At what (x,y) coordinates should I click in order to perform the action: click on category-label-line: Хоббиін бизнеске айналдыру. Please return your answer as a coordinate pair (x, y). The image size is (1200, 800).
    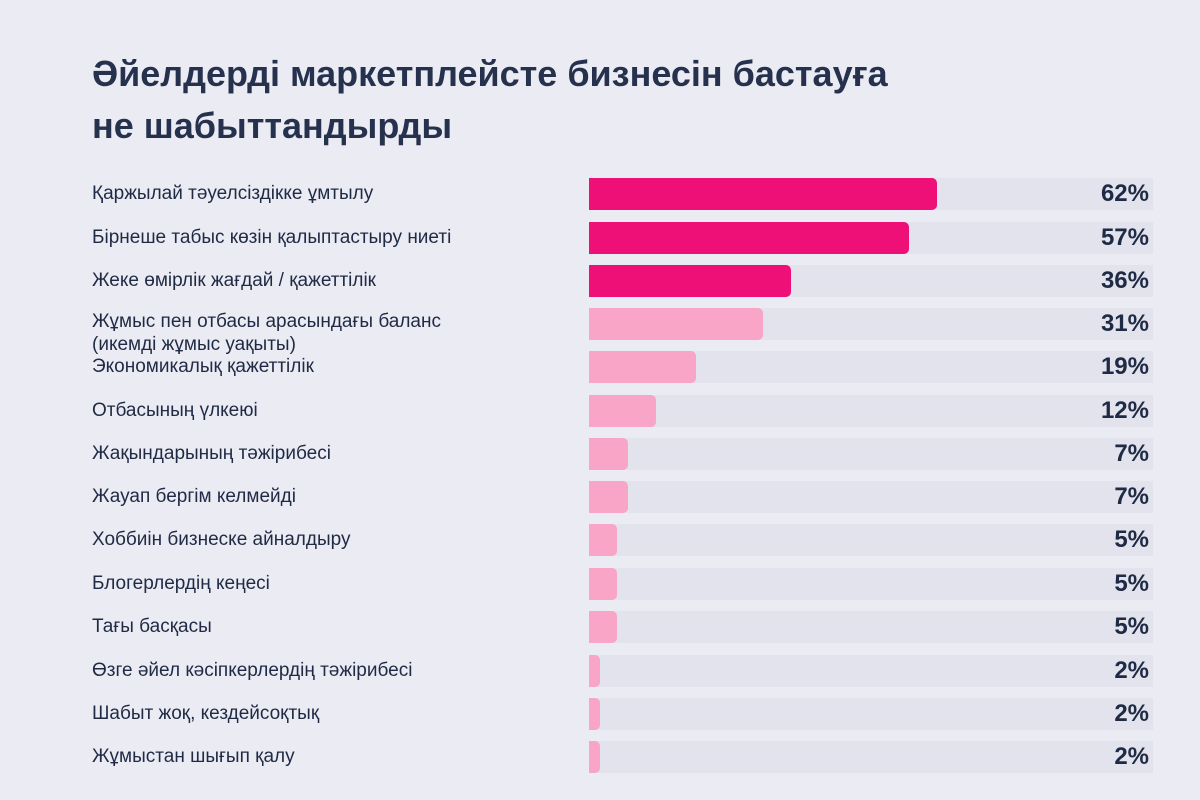
    Looking at the image, I should click on (221, 539).